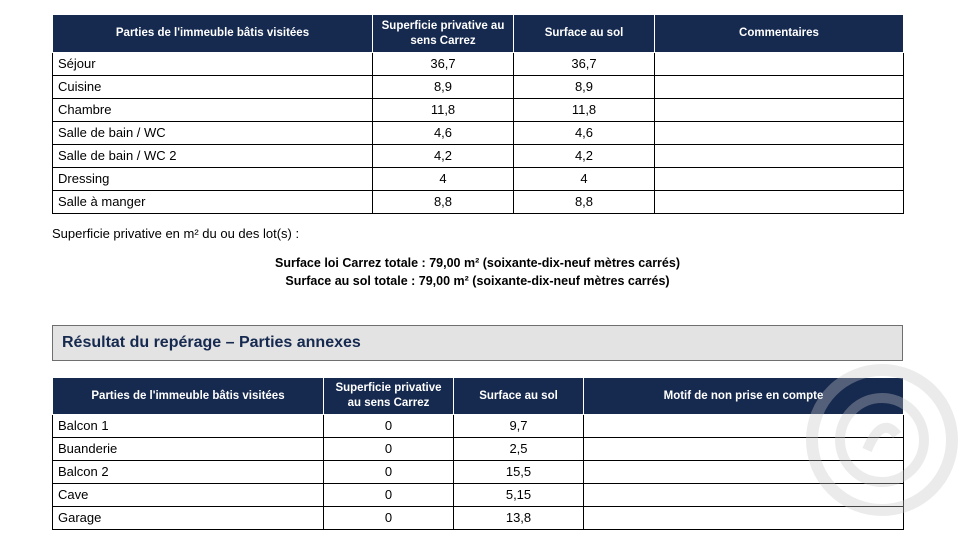 This screenshot has height=549, width=958. What do you see at coordinates (443, 110) in the screenshot?
I see `cell-carrez: 11,8` at bounding box center [443, 110].